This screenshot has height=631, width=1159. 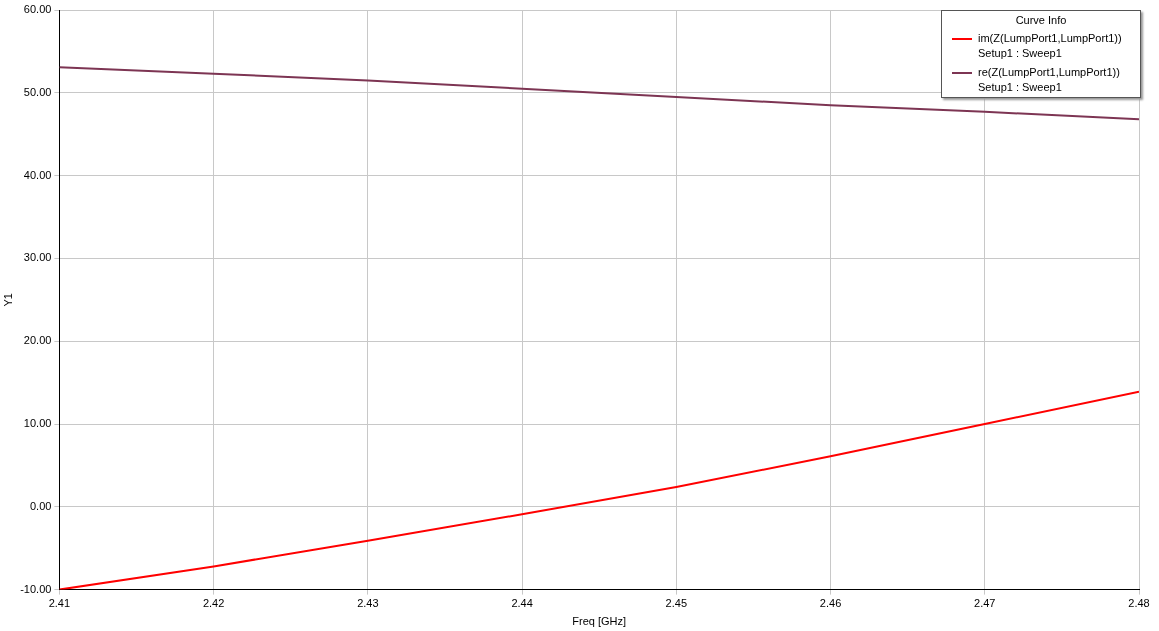 What do you see at coordinates (1139, 603) in the screenshot?
I see `x-tick-label: 2.48` at bounding box center [1139, 603].